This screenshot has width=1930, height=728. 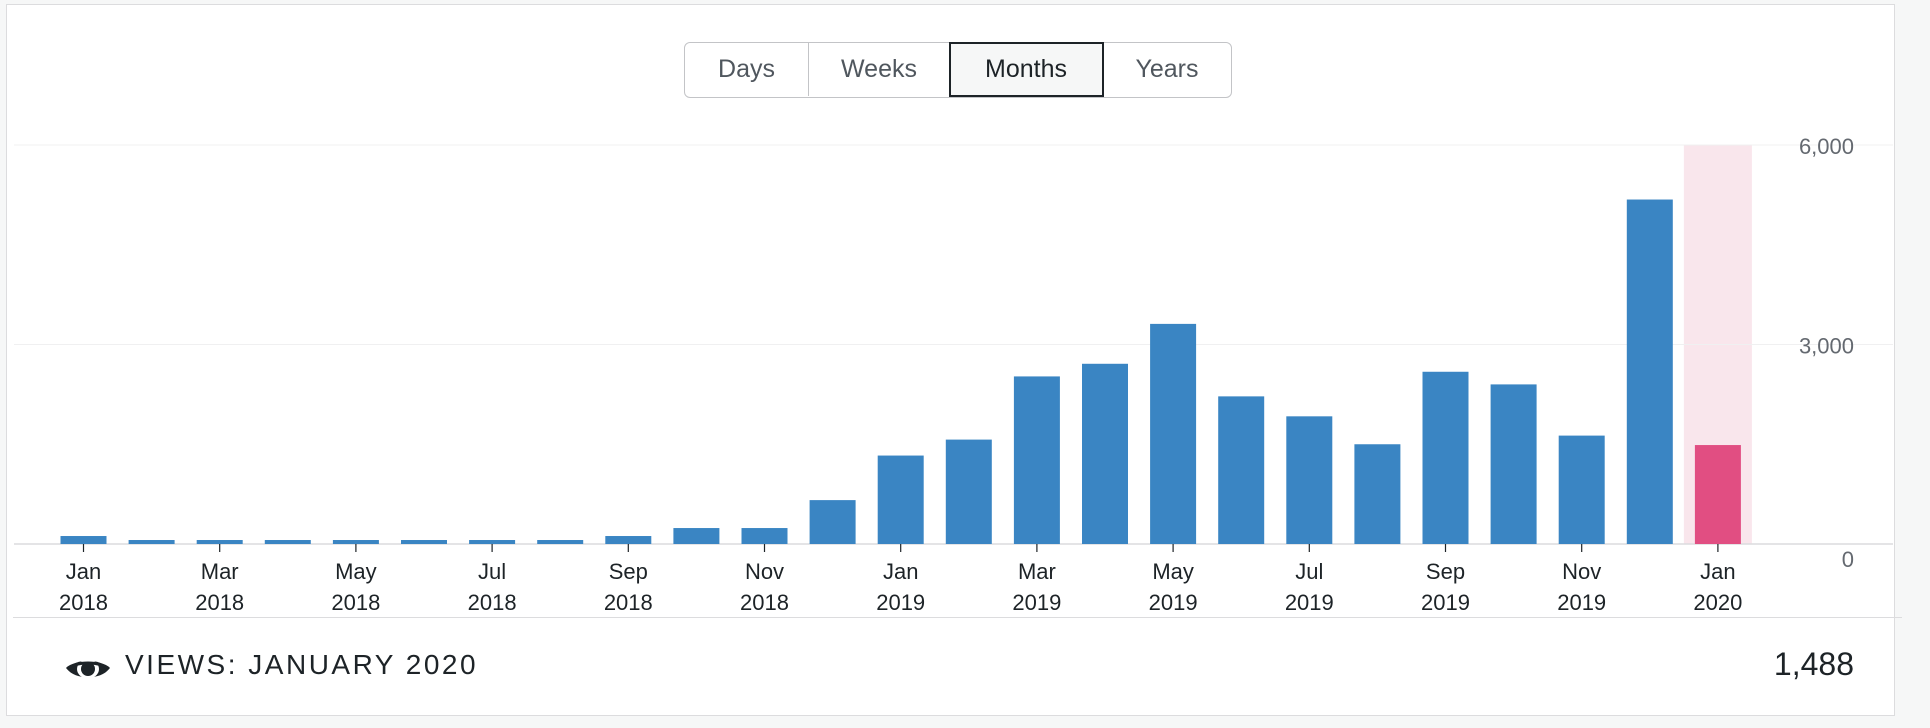 I want to click on views-count: 1,488, so click(x=1813, y=664).